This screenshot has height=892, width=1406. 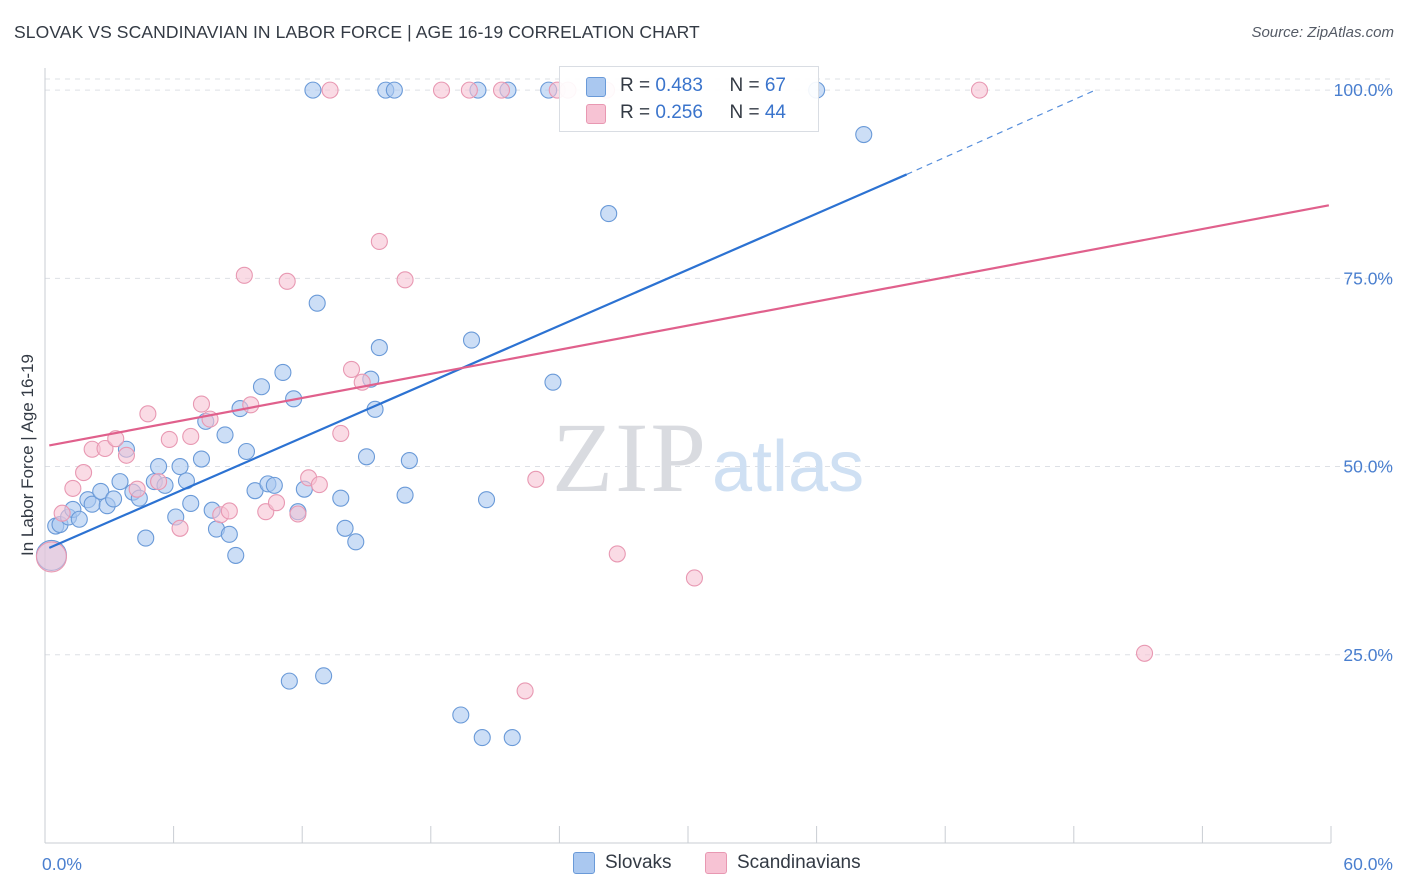 What do you see at coordinates (716, 863) in the screenshot?
I see `bottom-legend-swatch-scandinavians` at bounding box center [716, 863].